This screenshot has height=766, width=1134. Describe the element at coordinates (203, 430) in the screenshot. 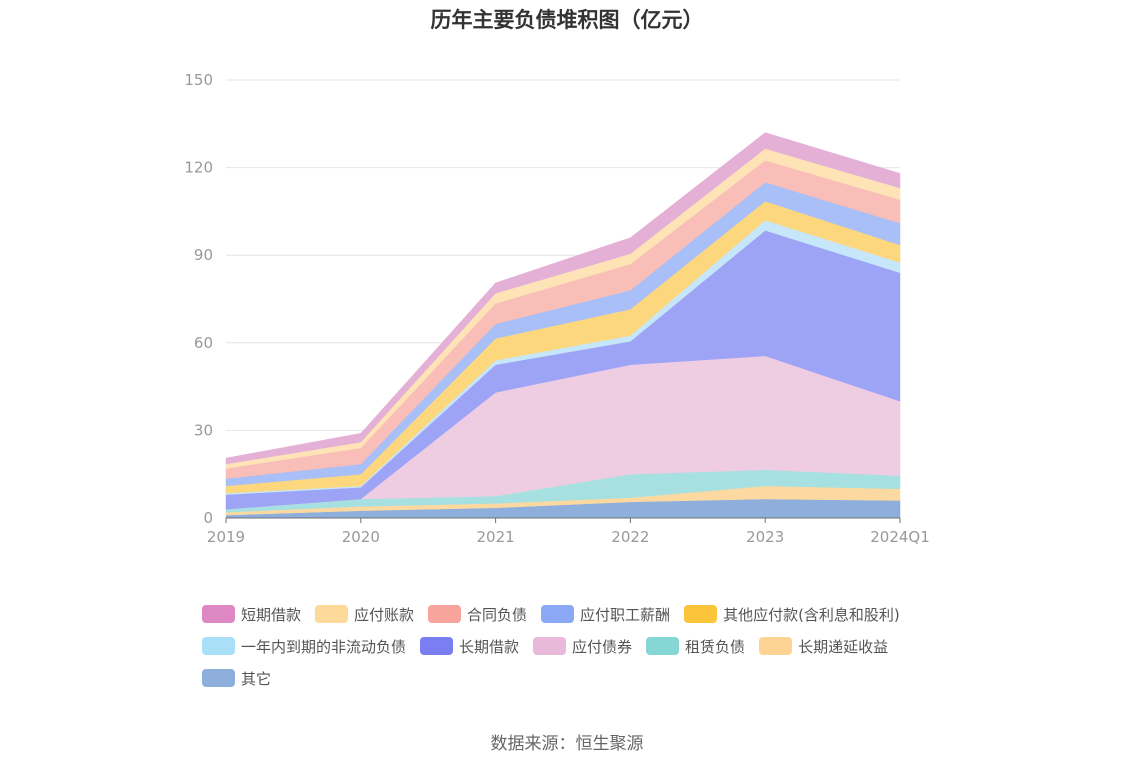

I see `y-tick-label: 30` at that location.